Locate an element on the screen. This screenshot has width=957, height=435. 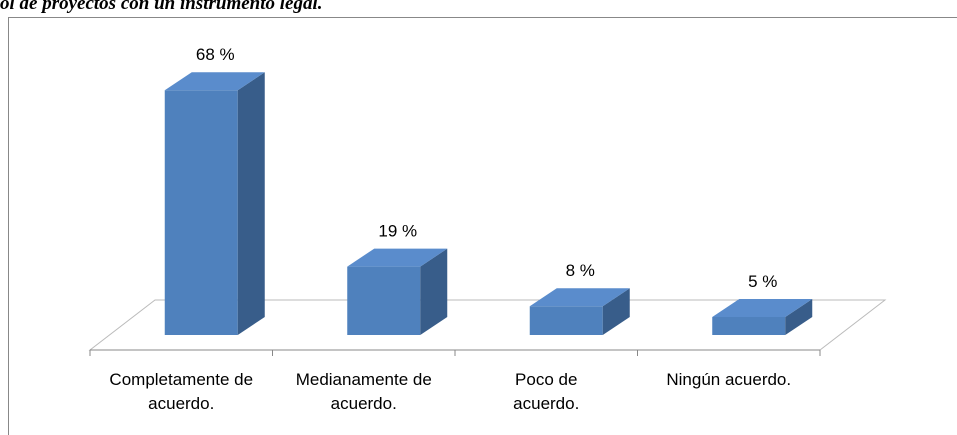
value-label: 19 % is located at coordinates (397, 231).